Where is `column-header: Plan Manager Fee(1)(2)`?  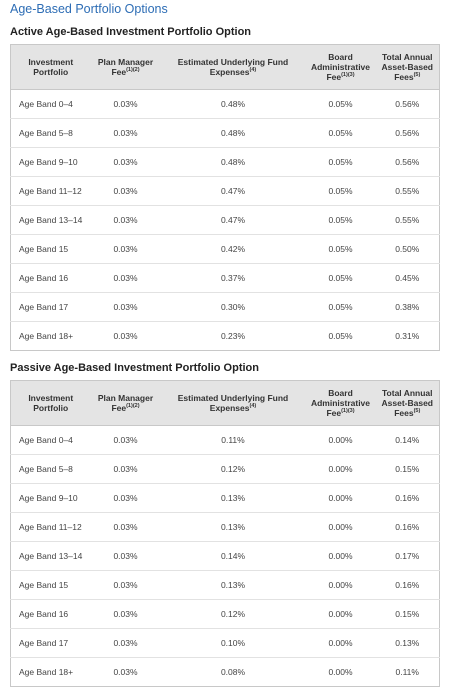
column-header: Plan Manager Fee(1)(2) is located at coordinates (125, 67).